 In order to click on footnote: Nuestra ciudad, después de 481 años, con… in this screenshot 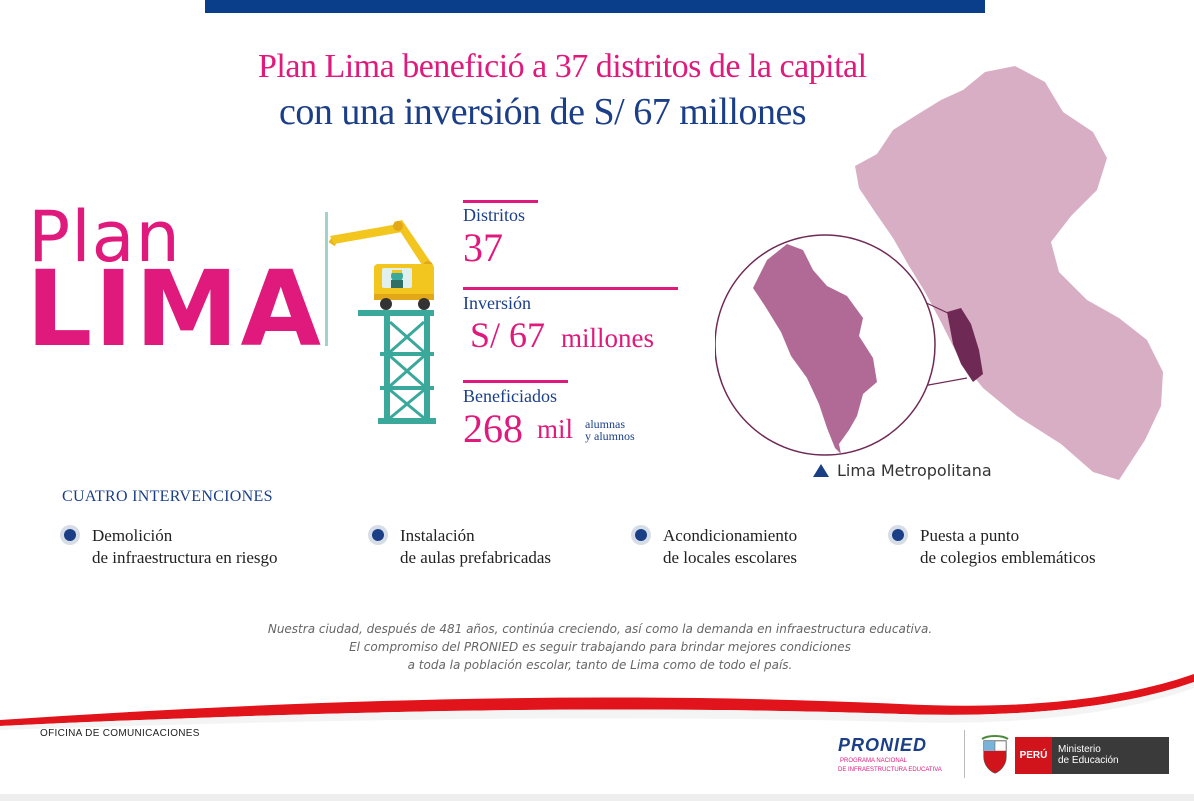, I will do `click(600, 647)`.